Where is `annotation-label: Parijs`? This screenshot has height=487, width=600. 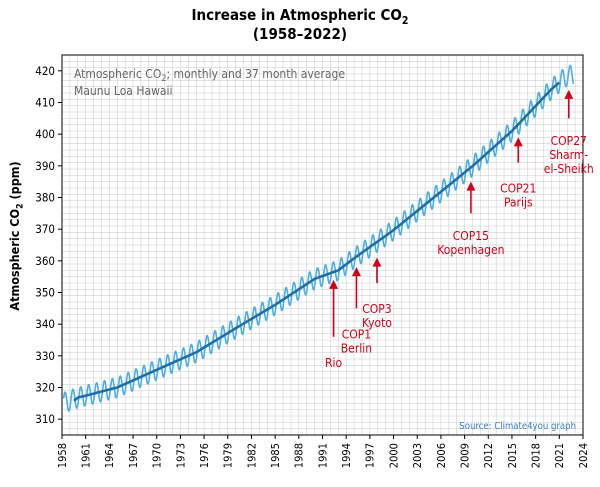 annotation-label: Parijs is located at coordinates (518, 203).